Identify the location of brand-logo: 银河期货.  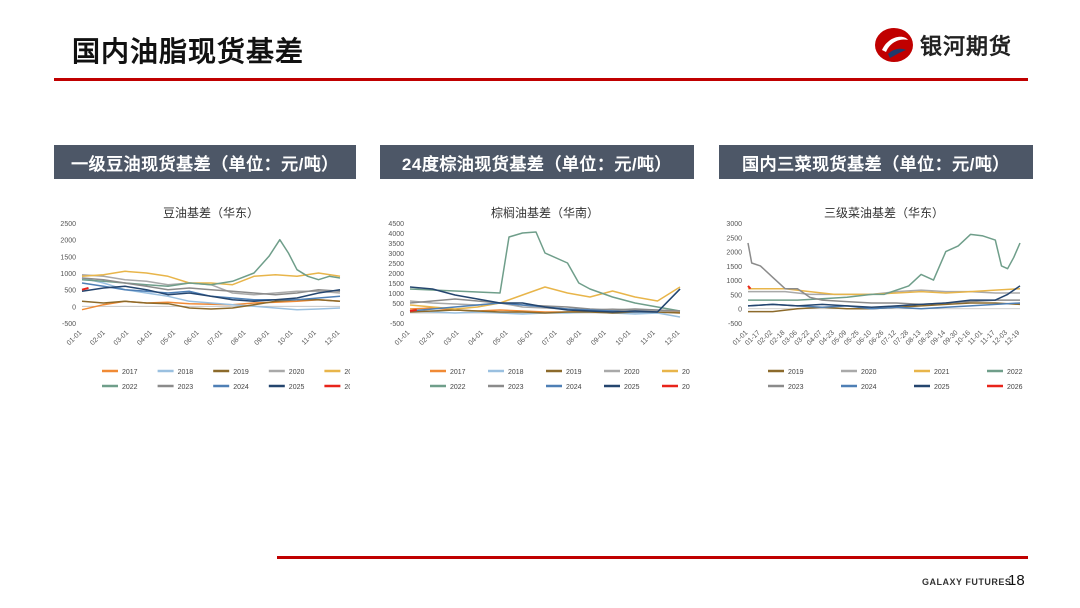
(943, 45).